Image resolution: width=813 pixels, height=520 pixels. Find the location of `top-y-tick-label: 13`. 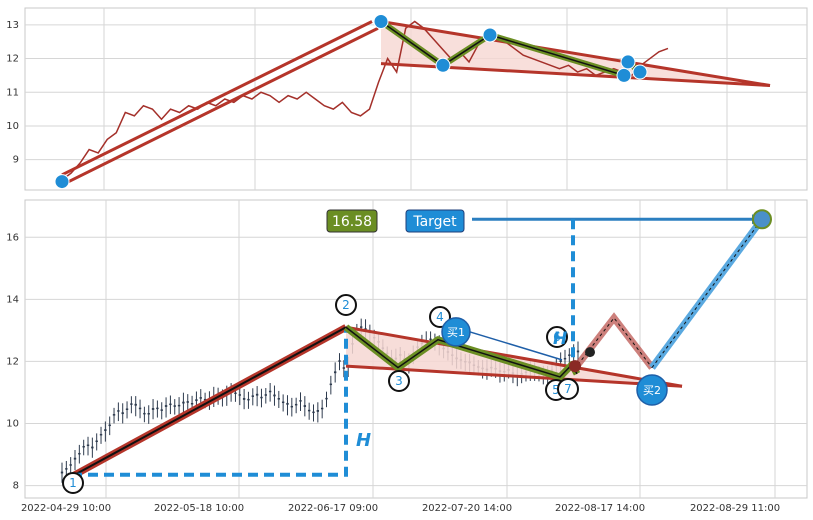

top-y-tick-label: 13 is located at coordinates (12, 25).